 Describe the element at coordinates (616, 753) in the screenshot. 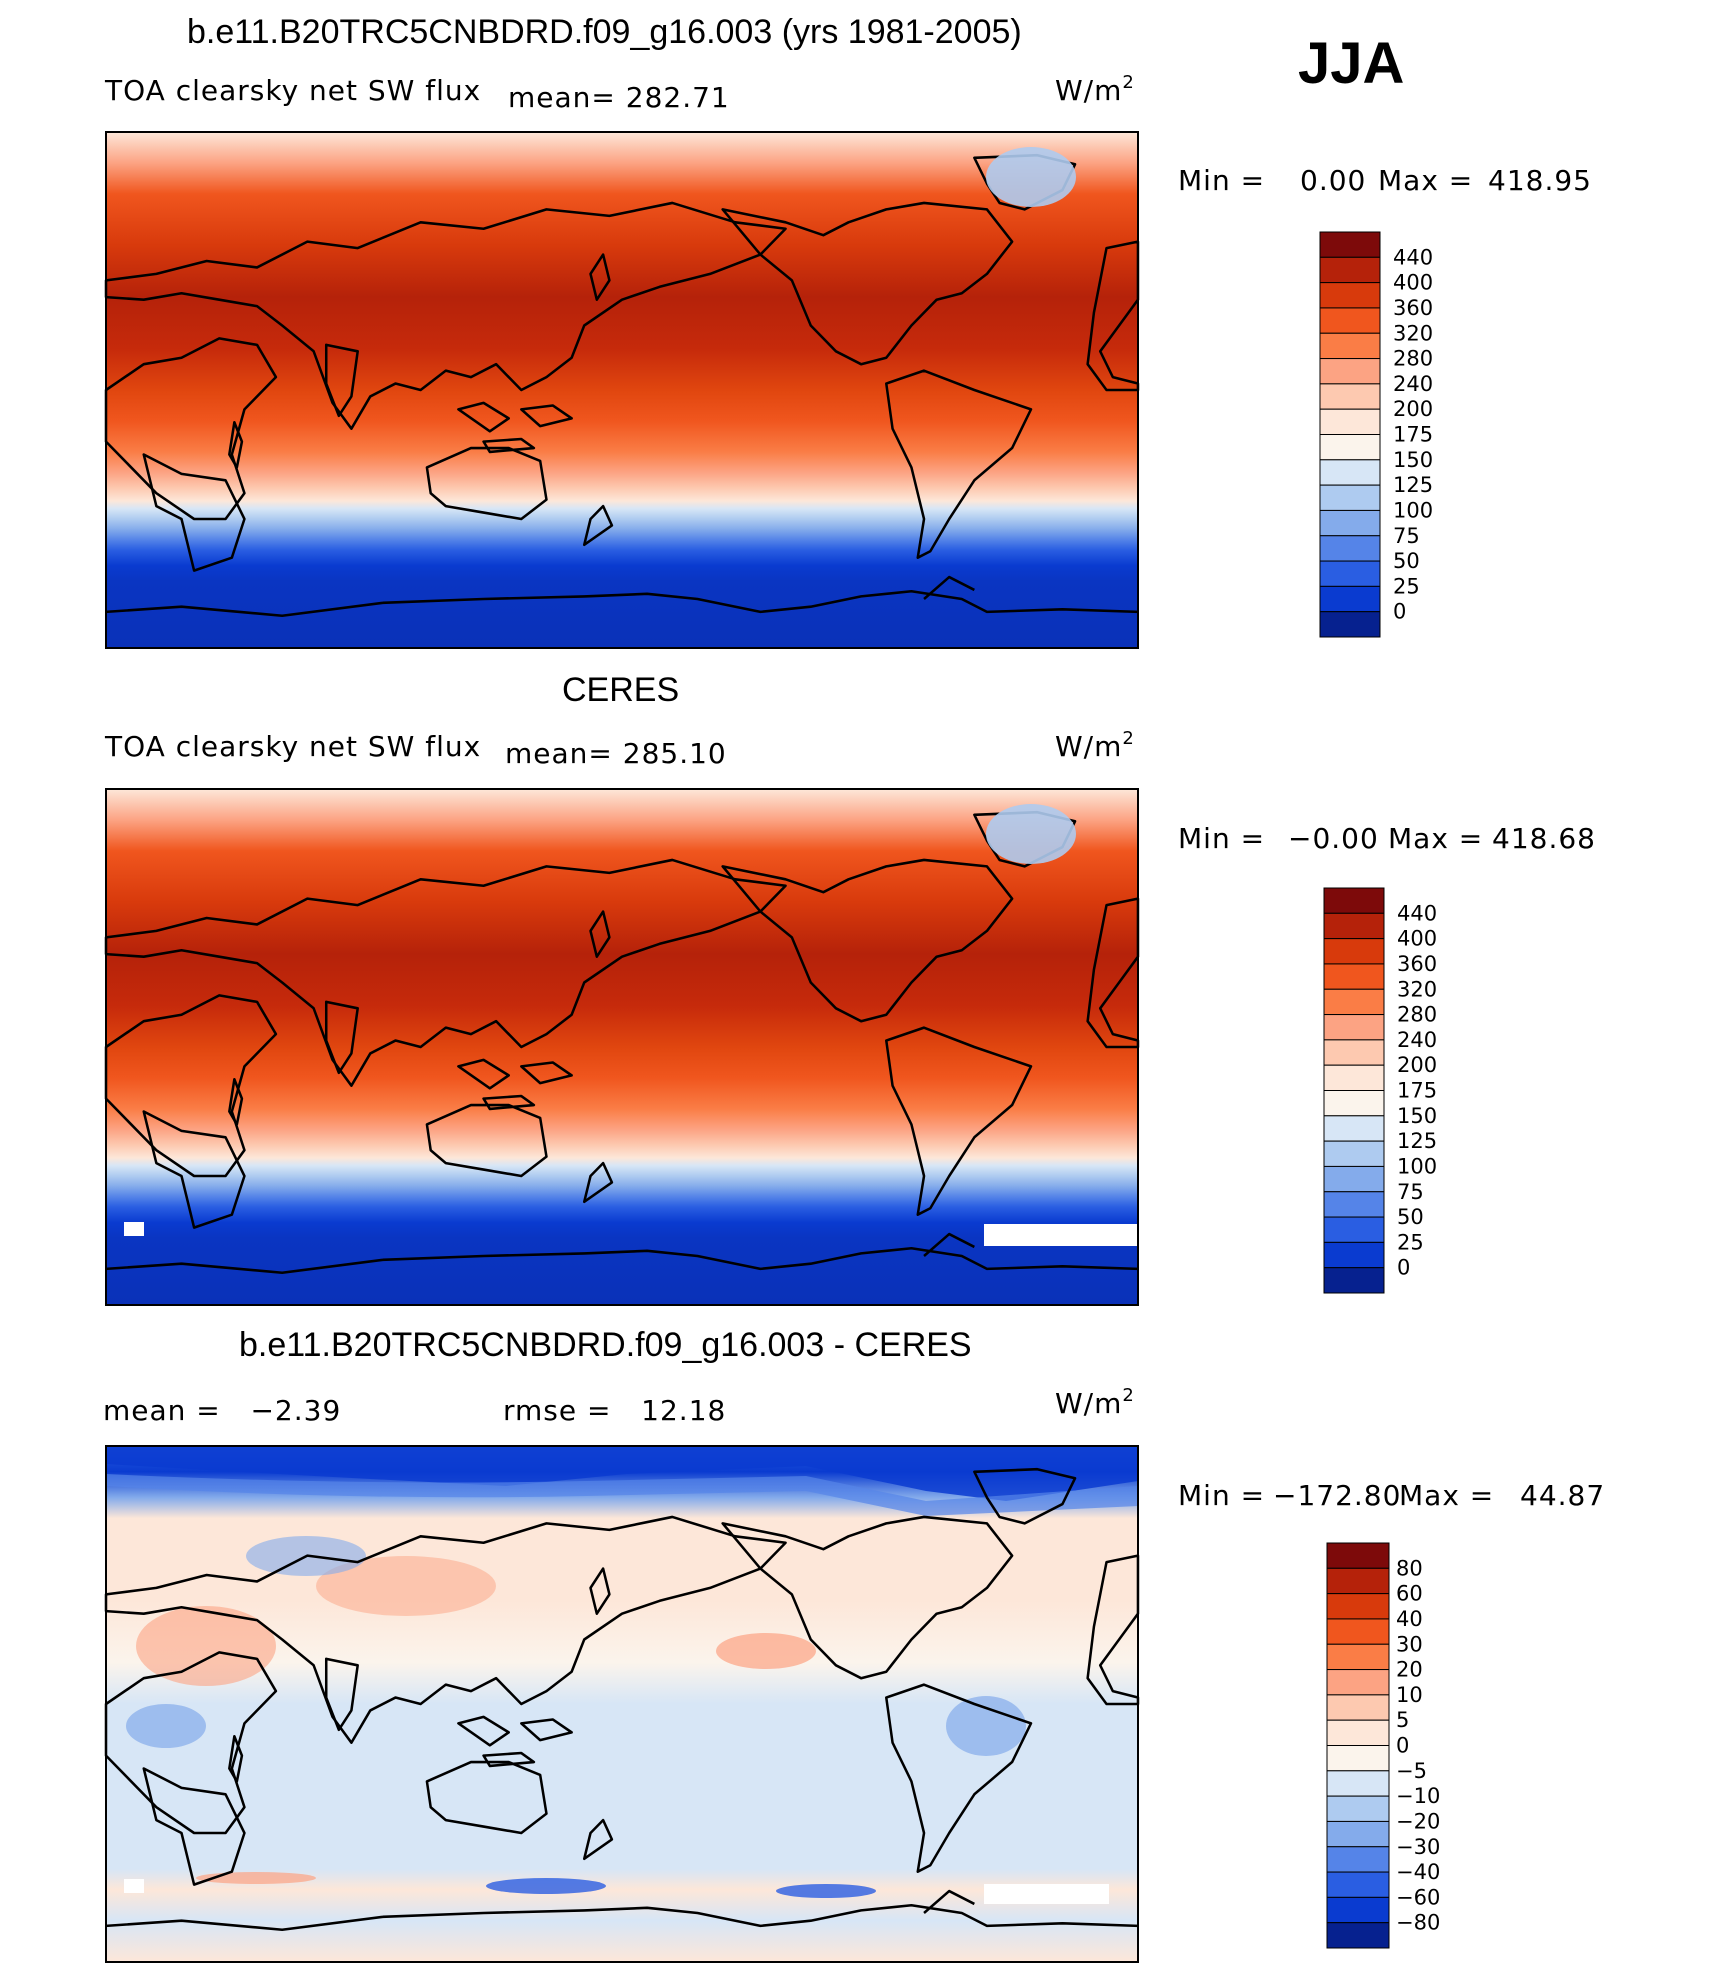

I see `panel-obs-mean: mean= 285.10` at that location.